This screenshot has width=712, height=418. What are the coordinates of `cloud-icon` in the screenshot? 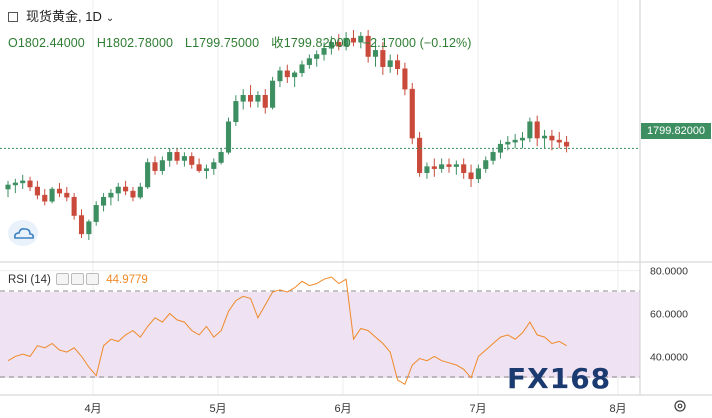 It's located at (23, 233).